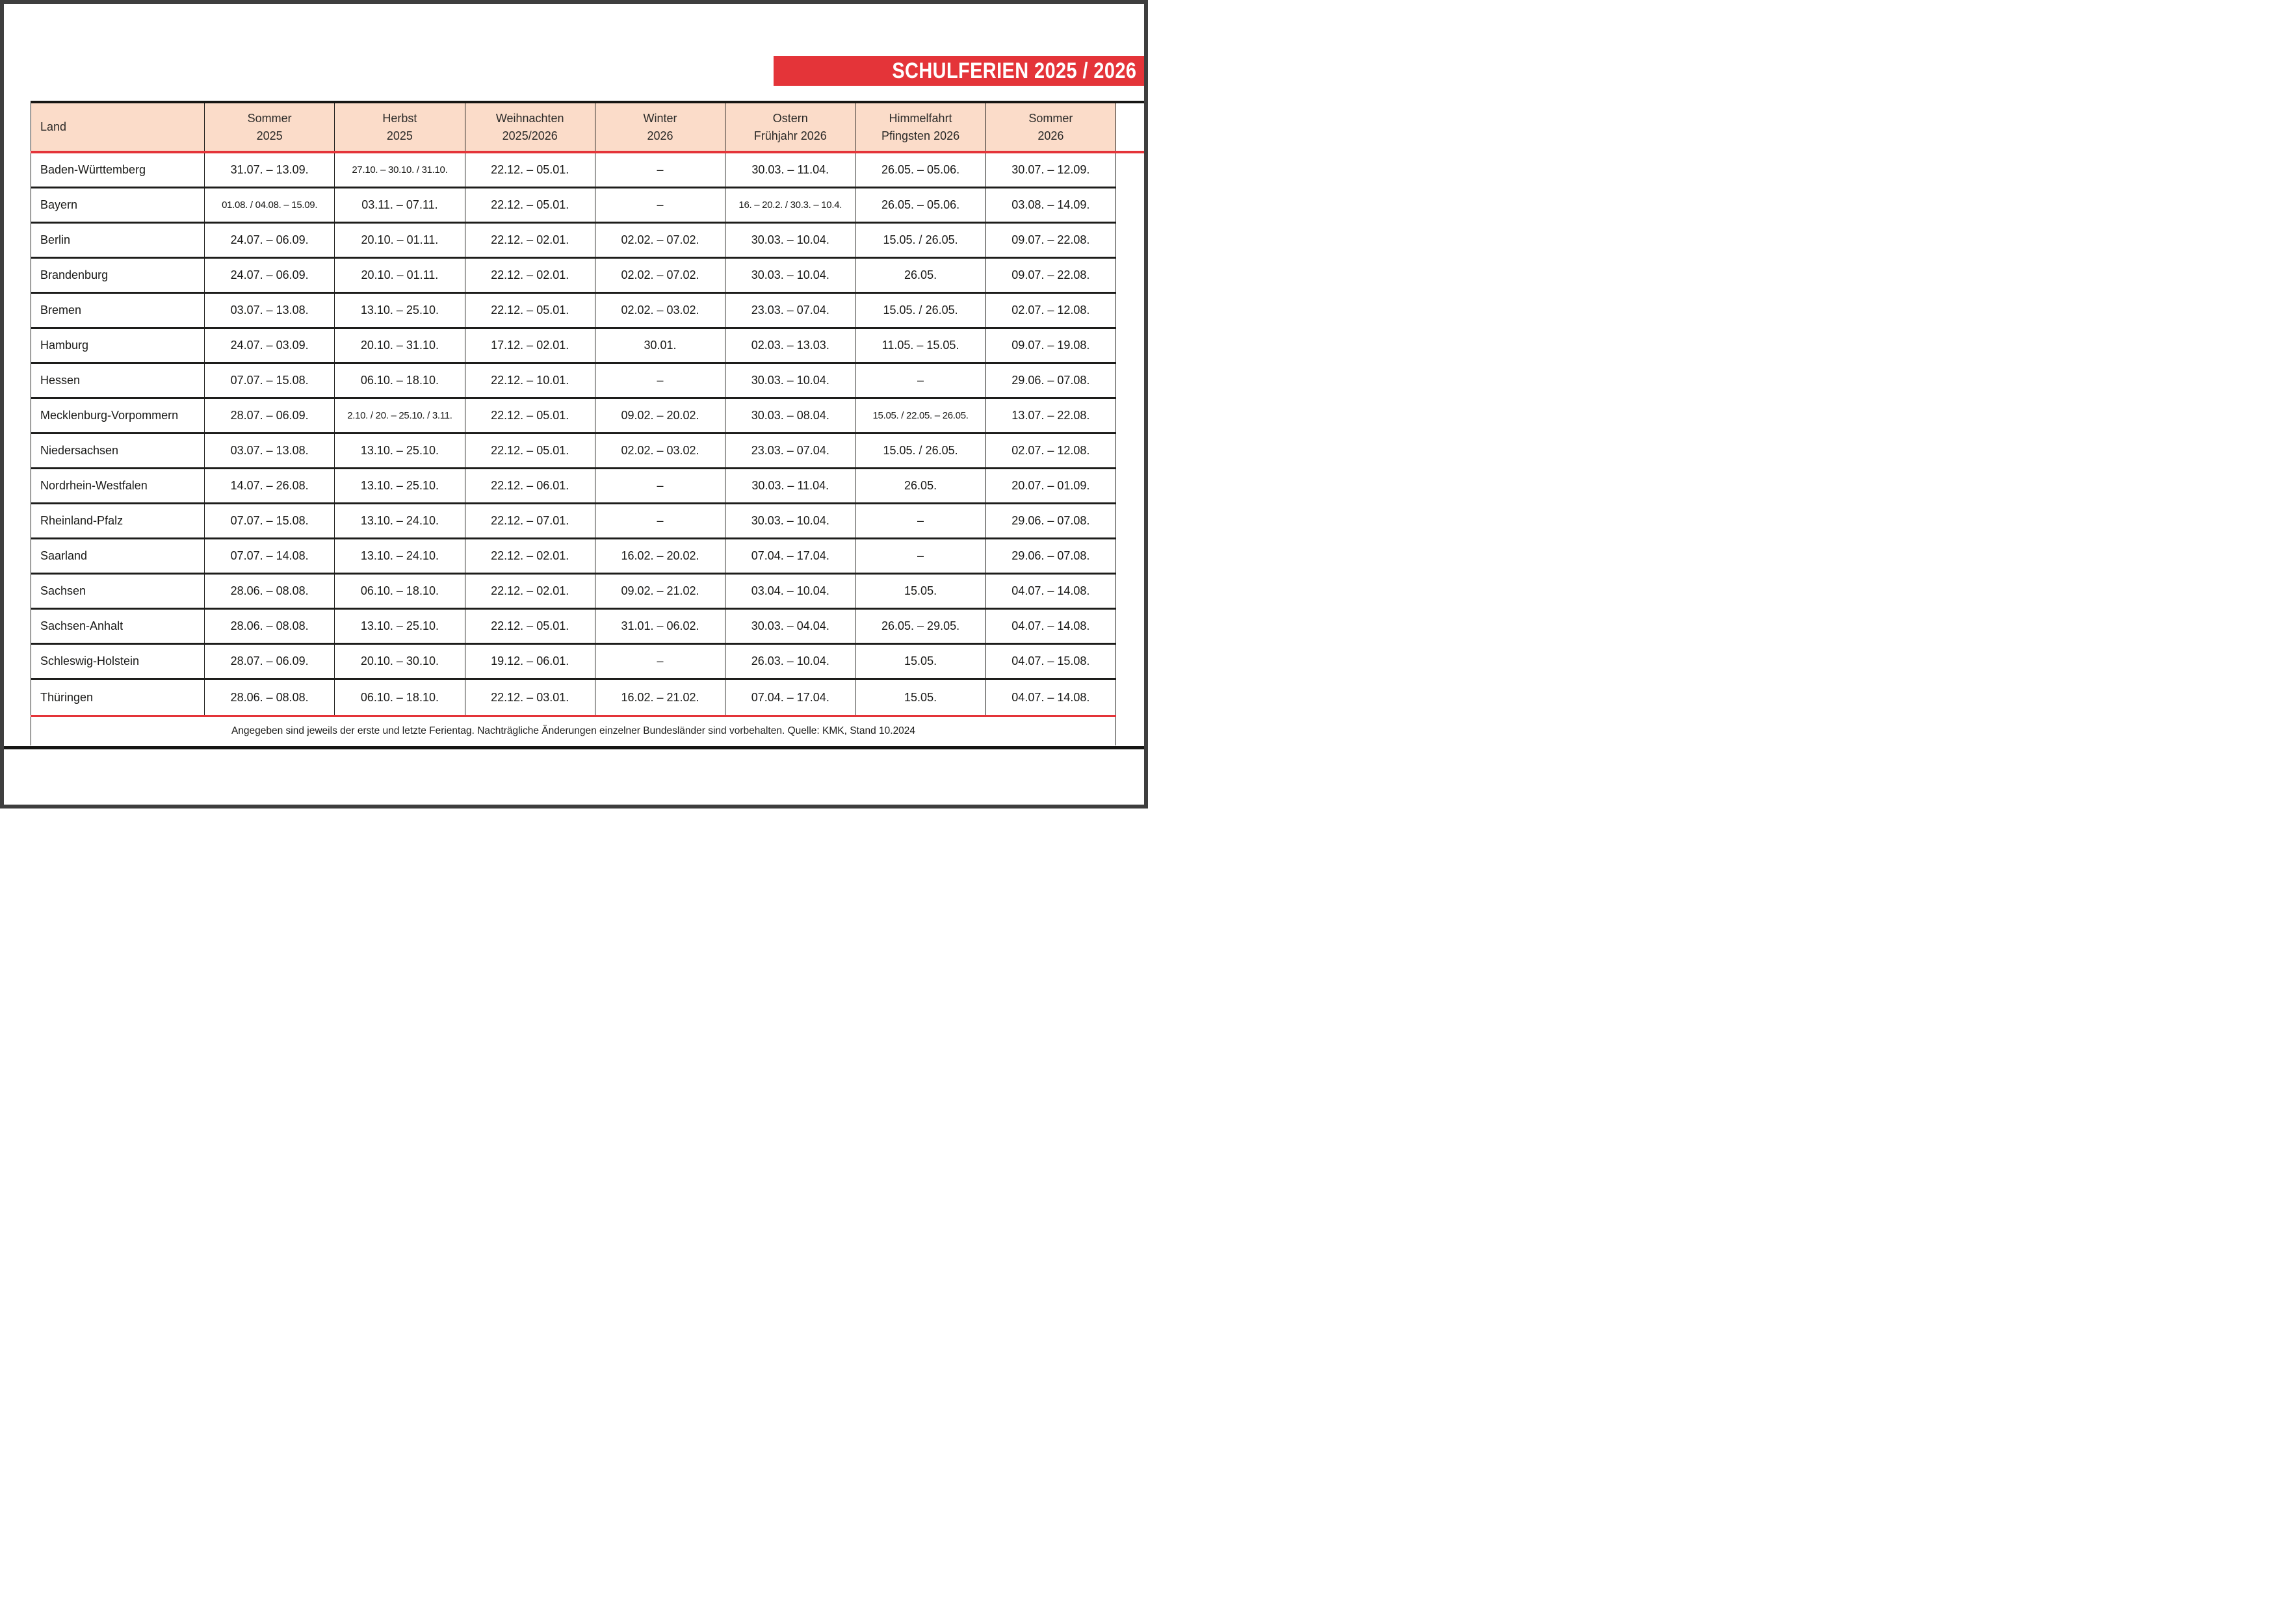 The width and height of the screenshot is (2296, 1617). What do you see at coordinates (790, 127) in the screenshot?
I see `header-cell-ostern-2026: Ostern Frühjahr 2026` at bounding box center [790, 127].